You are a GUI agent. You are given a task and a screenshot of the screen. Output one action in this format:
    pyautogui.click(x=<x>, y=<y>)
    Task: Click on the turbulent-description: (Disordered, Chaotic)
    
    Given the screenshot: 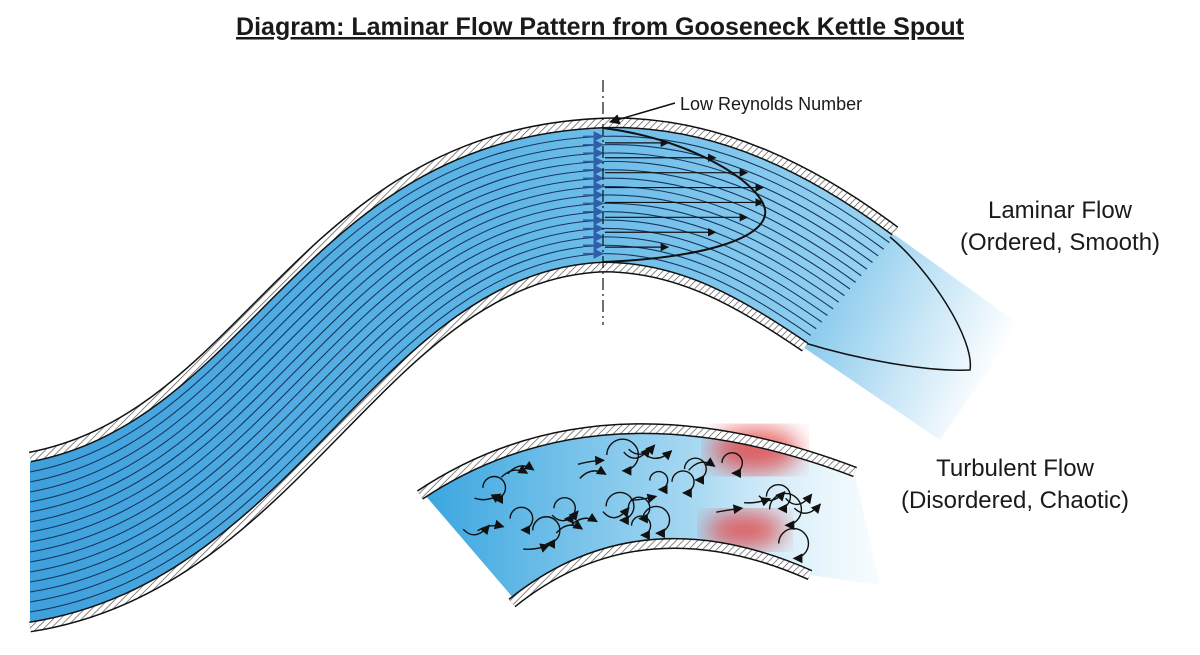 What is the action you would take?
    pyautogui.click(x=1015, y=500)
    